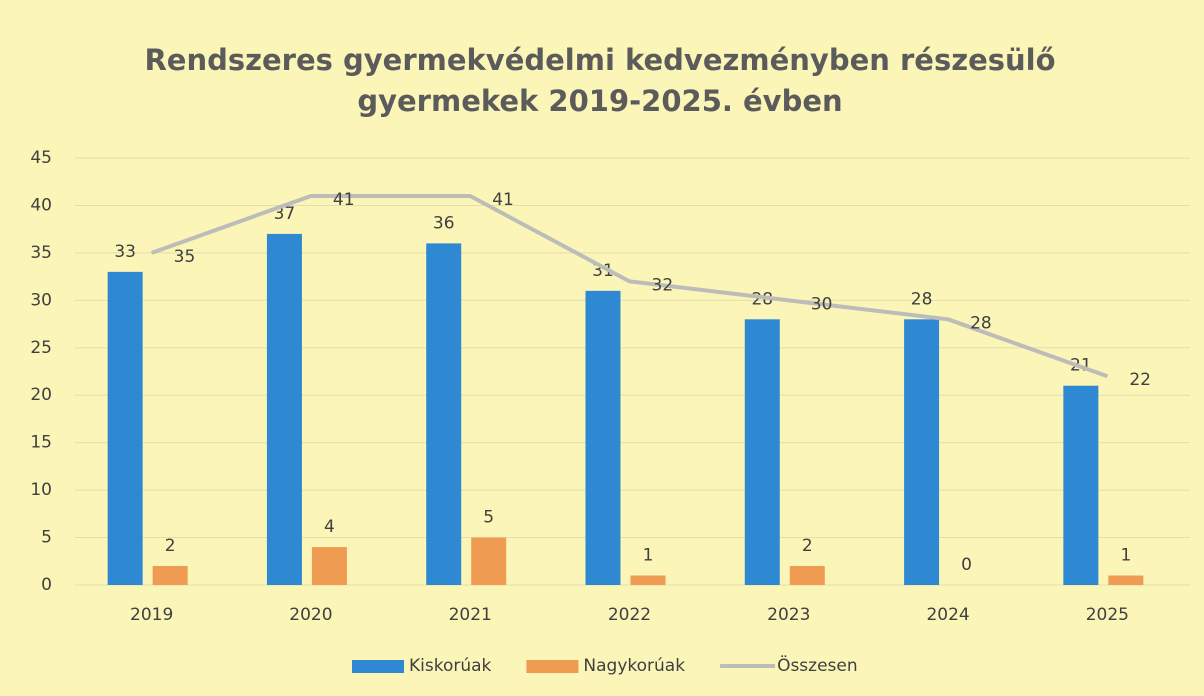 This screenshot has height=696, width=1204. Describe the element at coordinates (41, 253) in the screenshot. I see `y-tick-label: 35` at that location.